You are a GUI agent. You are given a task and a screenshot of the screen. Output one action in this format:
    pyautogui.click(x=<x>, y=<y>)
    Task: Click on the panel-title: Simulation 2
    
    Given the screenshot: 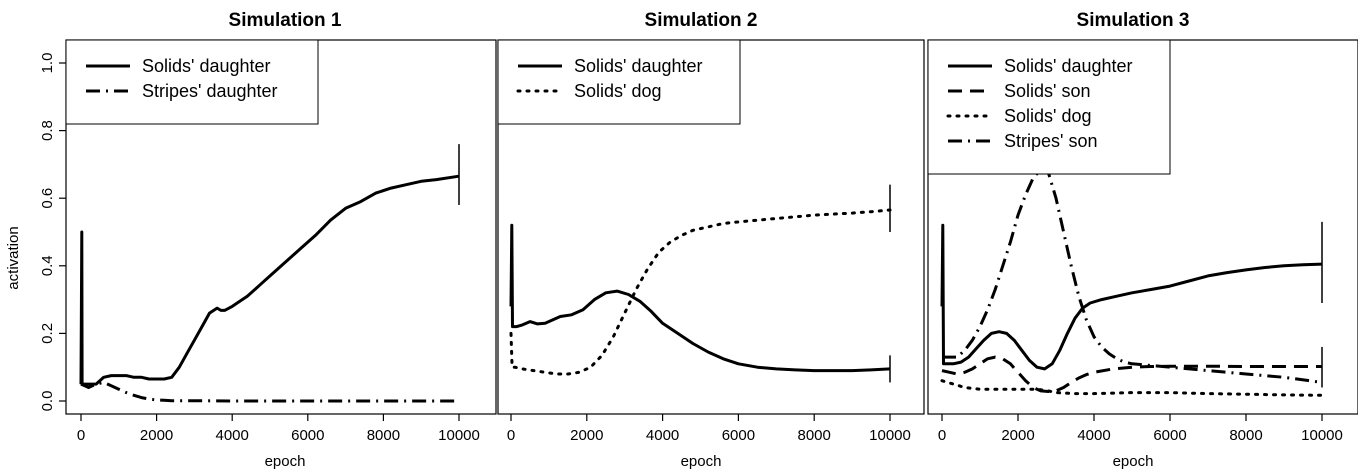 What is the action you would take?
    pyautogui.click(x=701, y=20)
    